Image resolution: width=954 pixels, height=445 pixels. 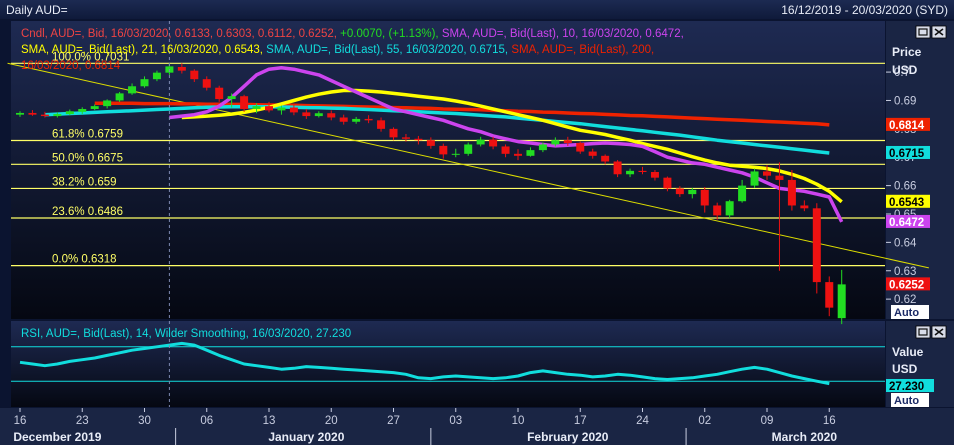 I want to click on y-tick-label-7: 0.63, so click(x=905, y=272).